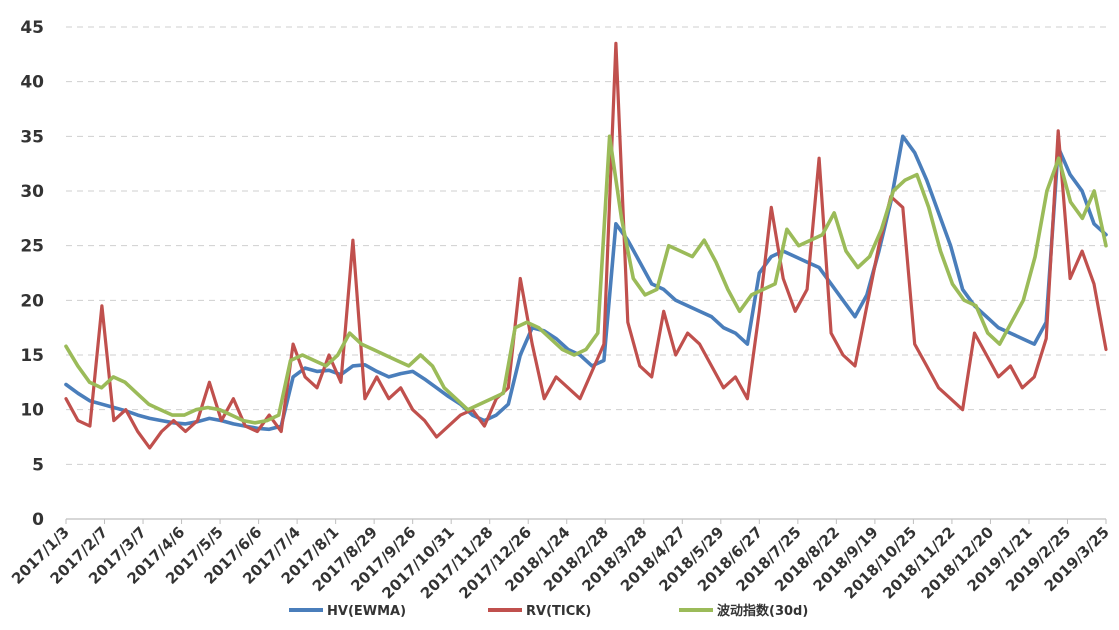  Describe the element at coordinates (32, 28) in the screenshot. I see `y-tick-label: 45` at that location.